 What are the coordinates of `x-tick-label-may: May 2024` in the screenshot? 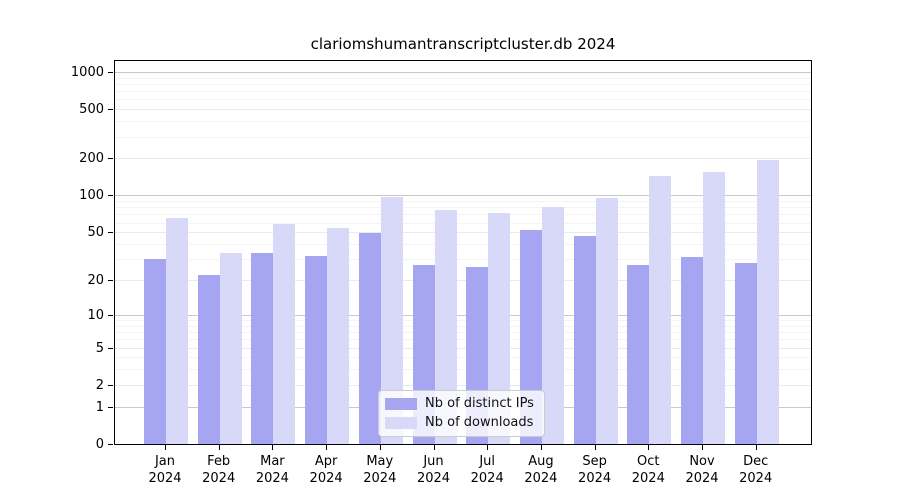 It's located at (380, 470).